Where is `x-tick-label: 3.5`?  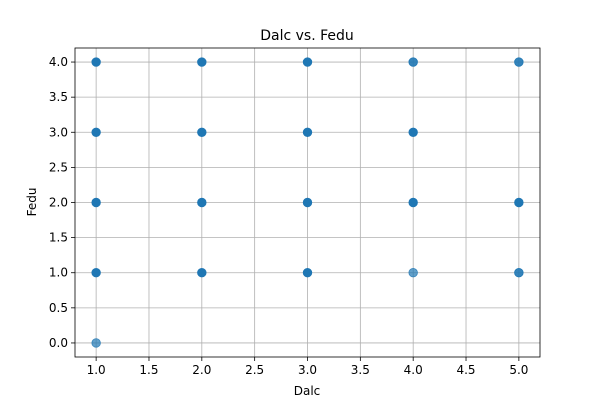
x-tick-label: 3.5 is located at coordinates (360, 370).